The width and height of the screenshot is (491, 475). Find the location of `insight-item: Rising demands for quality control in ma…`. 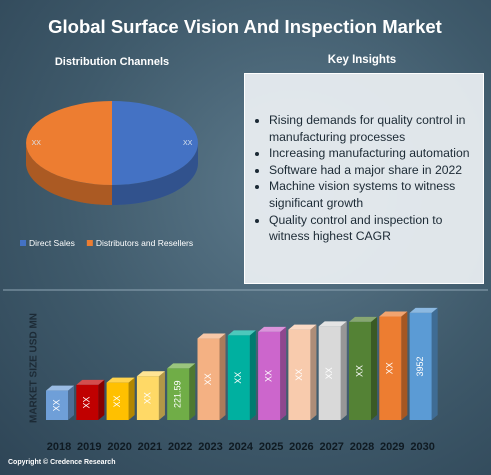

insight-item: Rising demands for quality control in ma… is located at coordinates (373, 128).